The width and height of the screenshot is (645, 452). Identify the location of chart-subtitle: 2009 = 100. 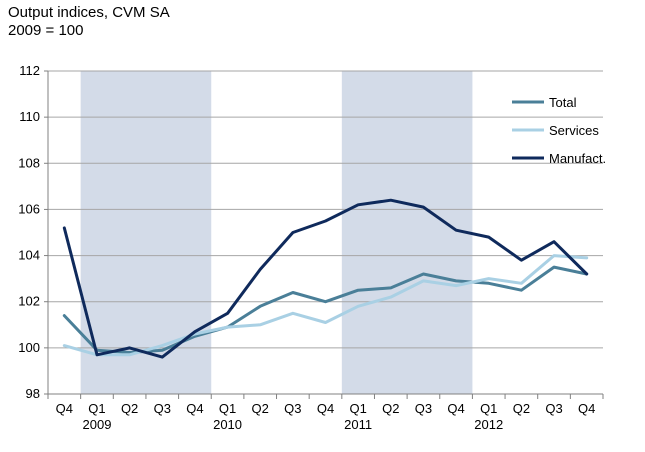
(46, 30).